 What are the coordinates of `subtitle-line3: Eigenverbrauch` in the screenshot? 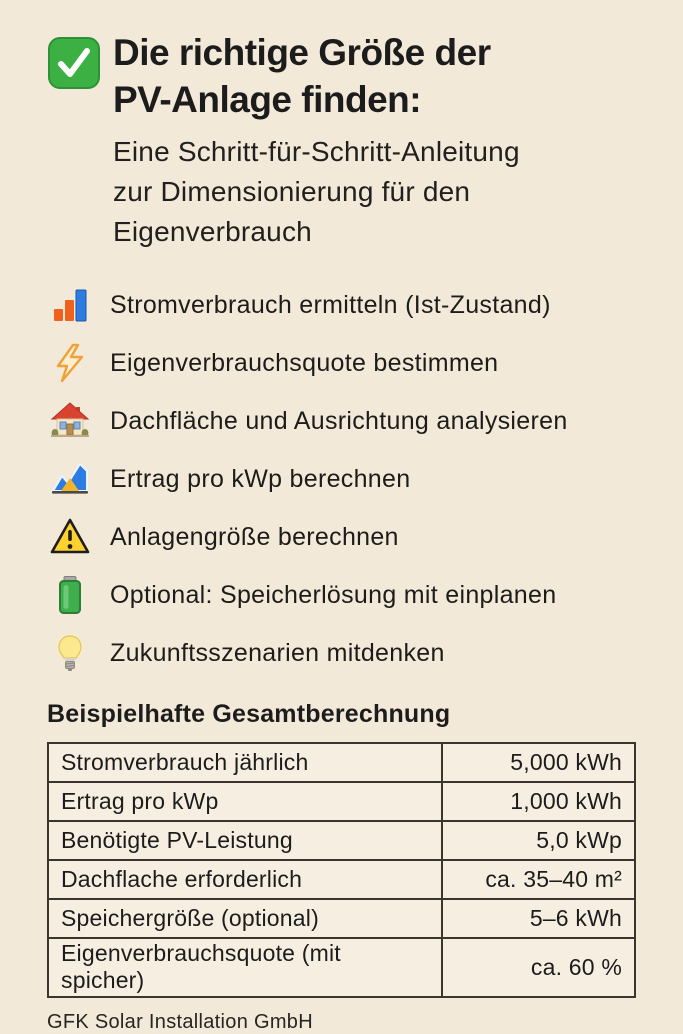 It's located at (212, 232).